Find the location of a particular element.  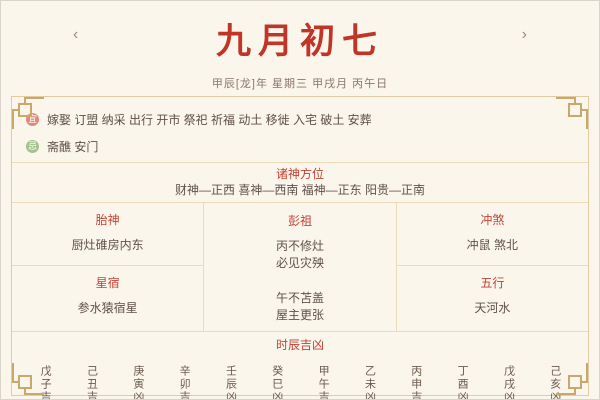

hour-luck-item: 乙未凶 is located at coordinates (369, 382).